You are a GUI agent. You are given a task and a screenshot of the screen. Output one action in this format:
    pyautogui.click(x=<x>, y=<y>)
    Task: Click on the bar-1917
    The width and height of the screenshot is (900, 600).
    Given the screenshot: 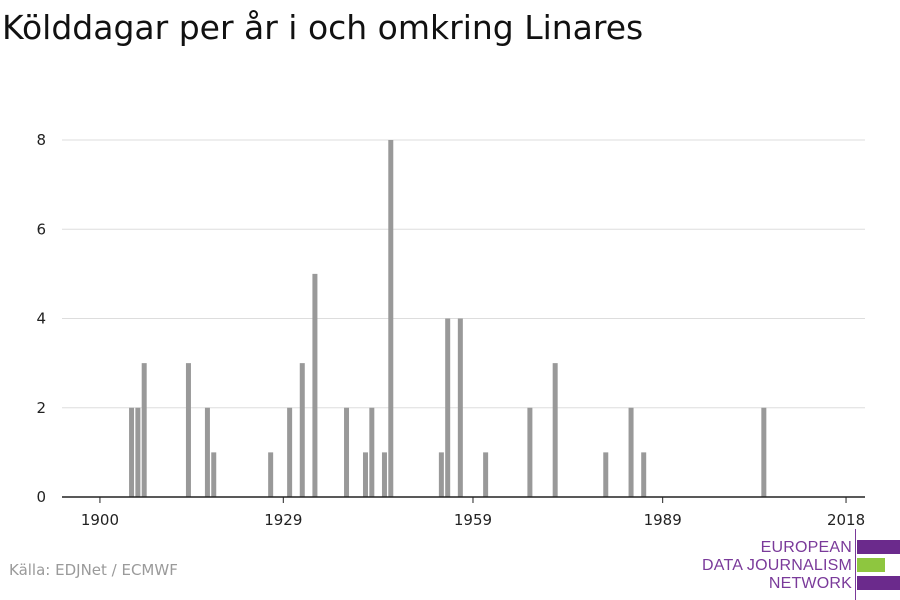 What is the action you would take?
    pyautogui.click(x=207, y=452)
    